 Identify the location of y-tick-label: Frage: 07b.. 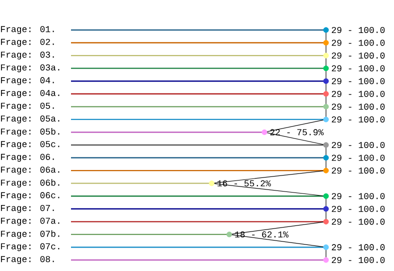
(30, 234).